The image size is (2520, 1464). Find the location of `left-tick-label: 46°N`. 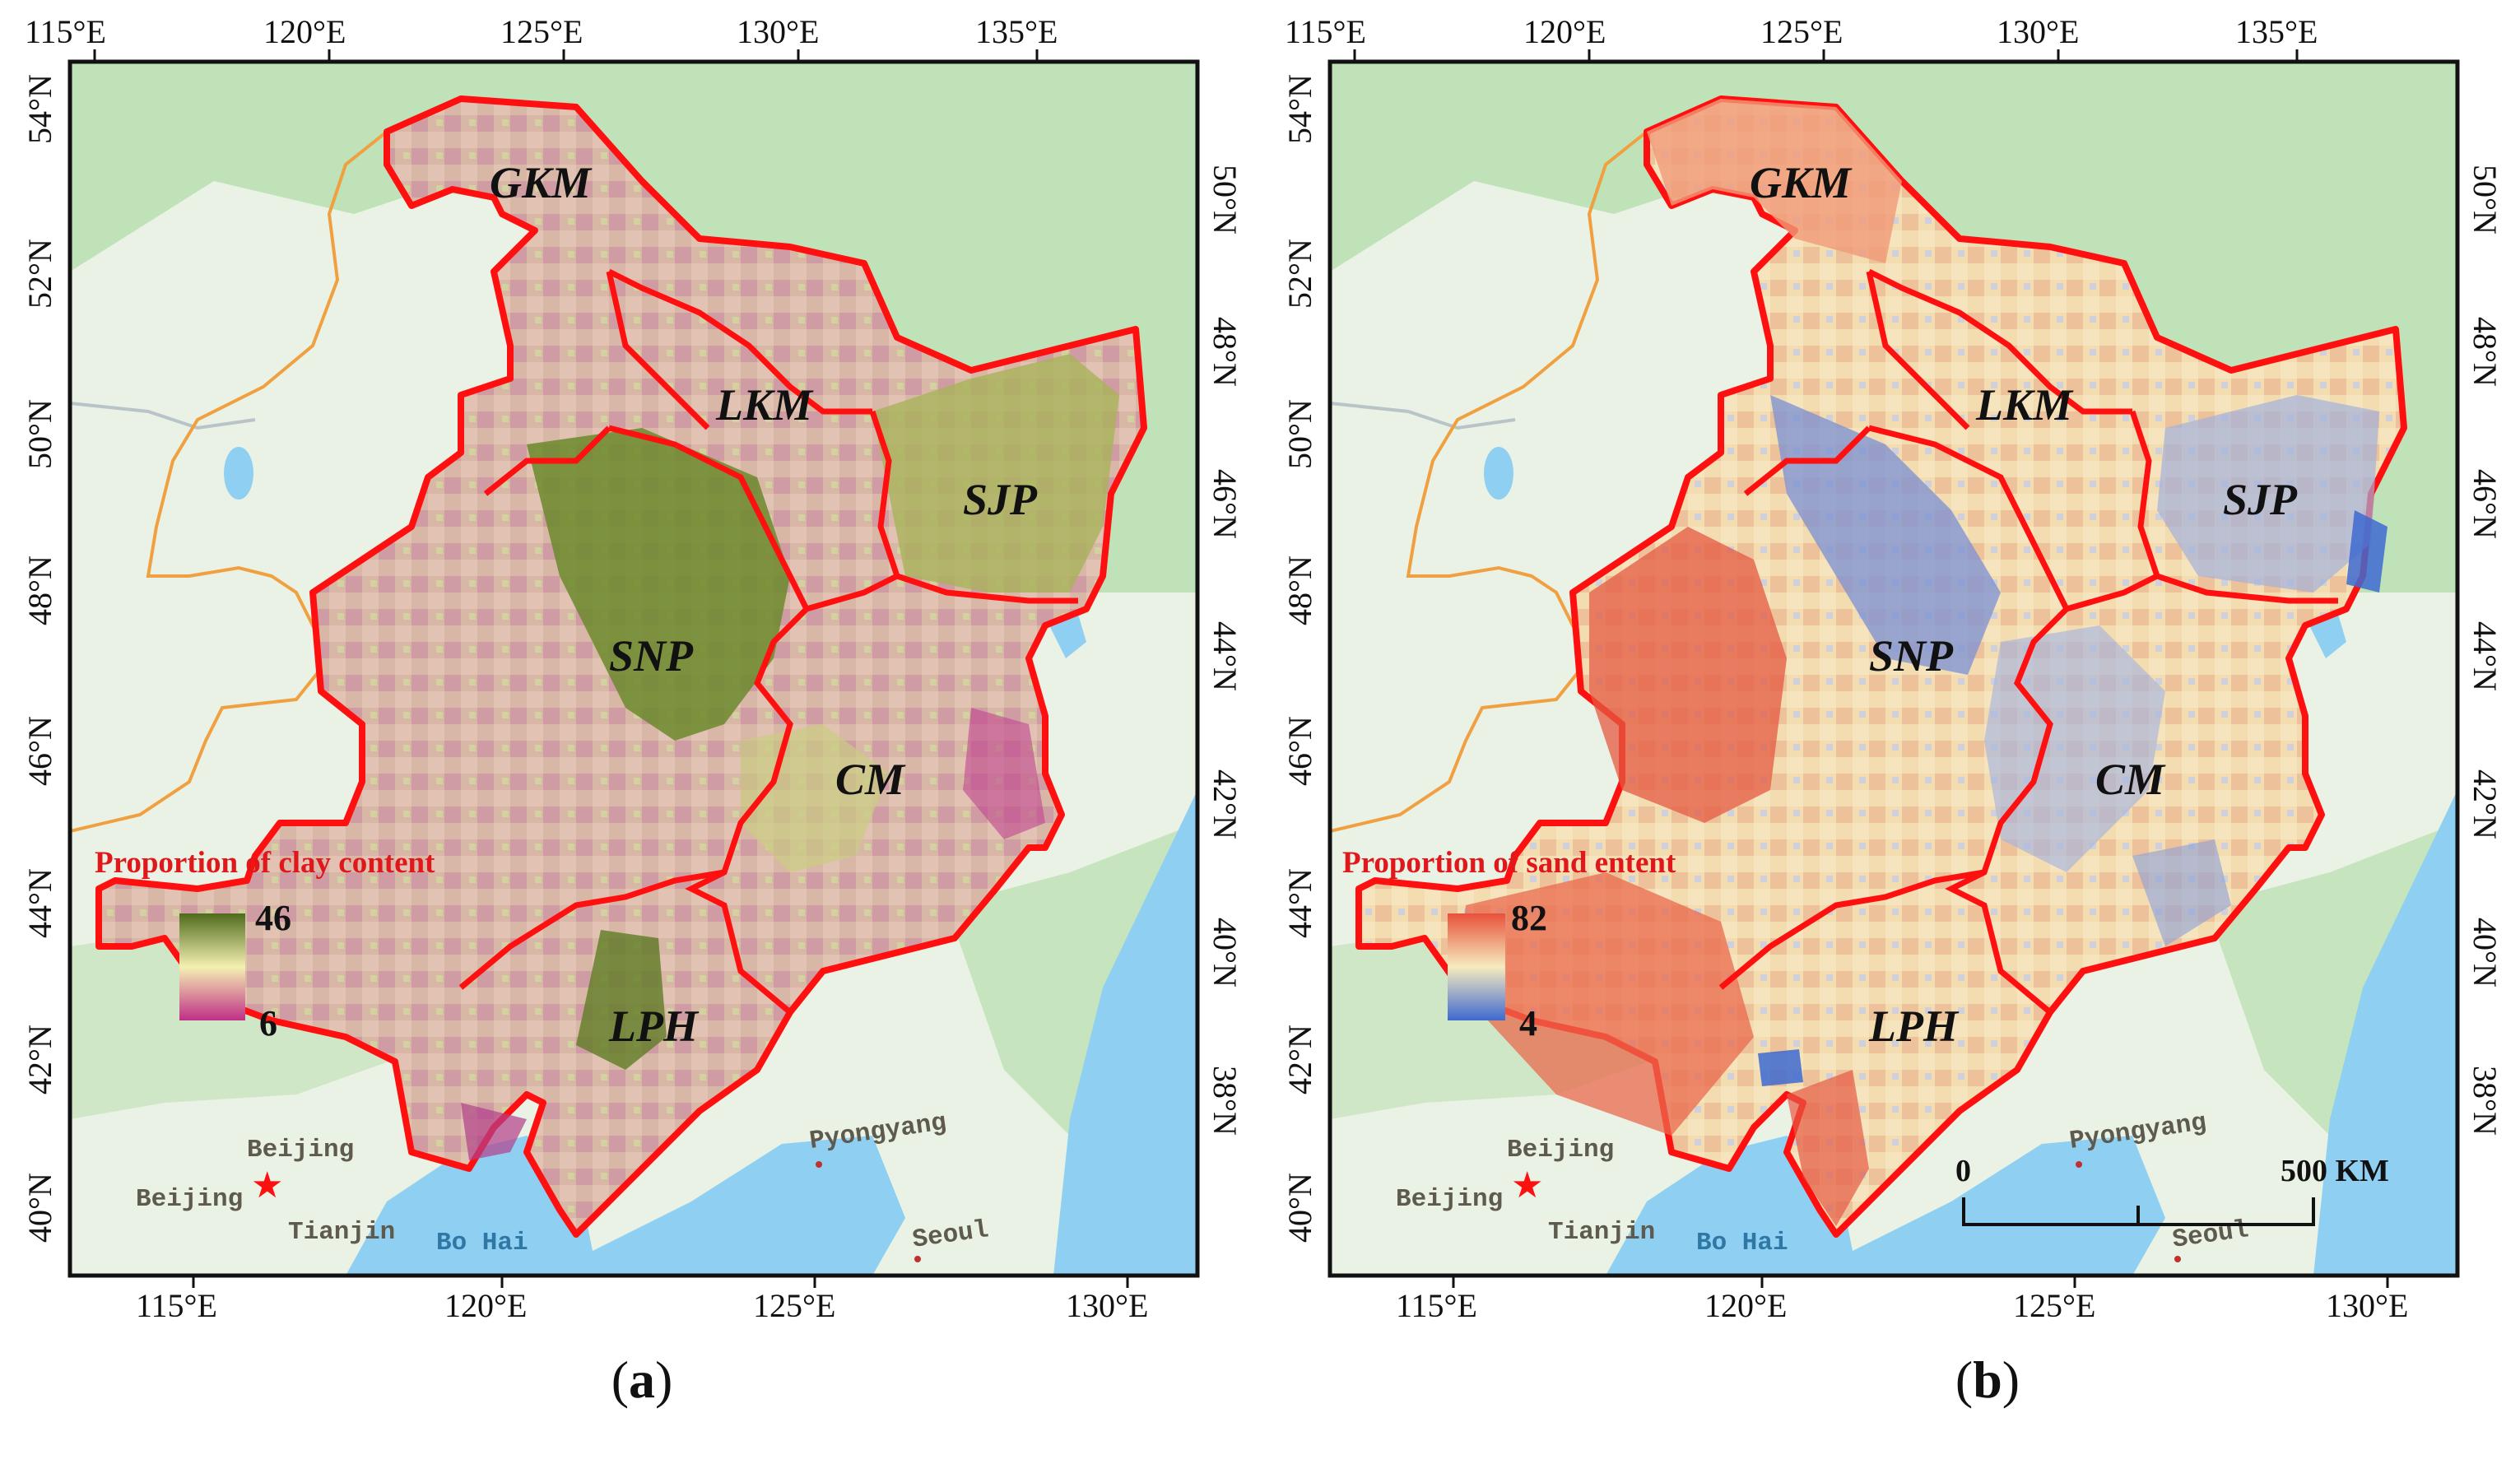

left-tick-label: 46°N is located at coordinates (1299, 751).